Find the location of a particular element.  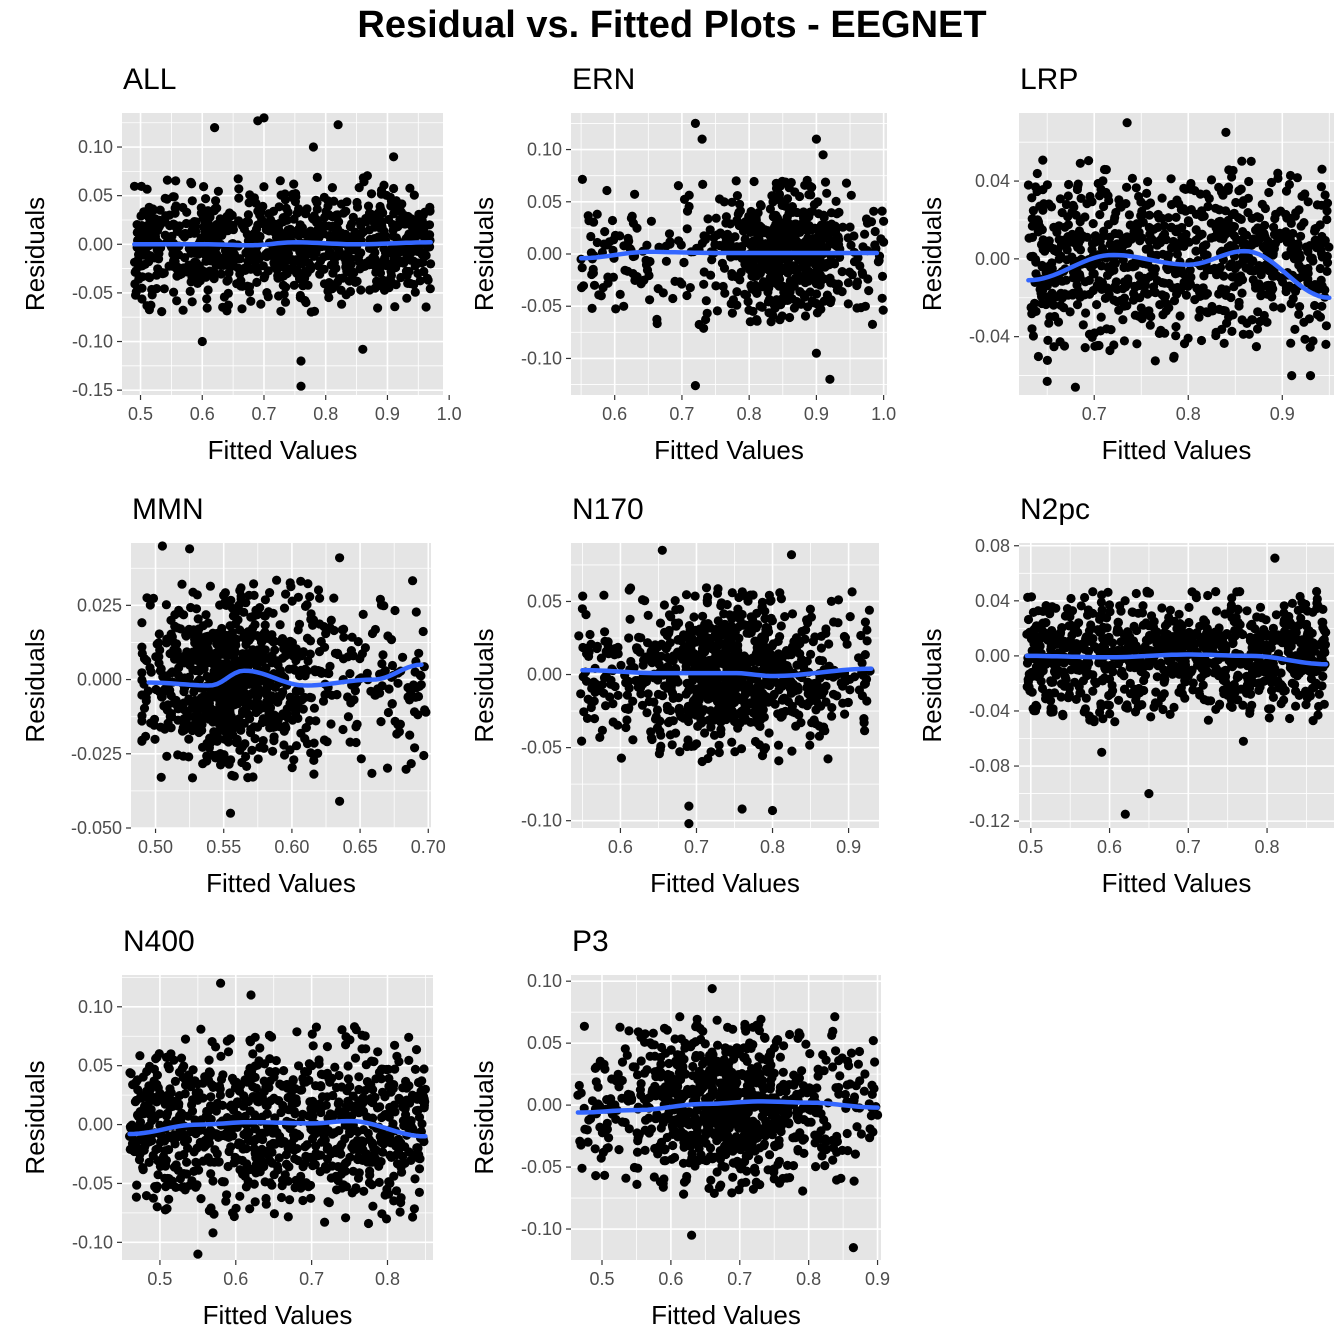

y-tick-label: -0.025 is located at coordinates (96, 754).